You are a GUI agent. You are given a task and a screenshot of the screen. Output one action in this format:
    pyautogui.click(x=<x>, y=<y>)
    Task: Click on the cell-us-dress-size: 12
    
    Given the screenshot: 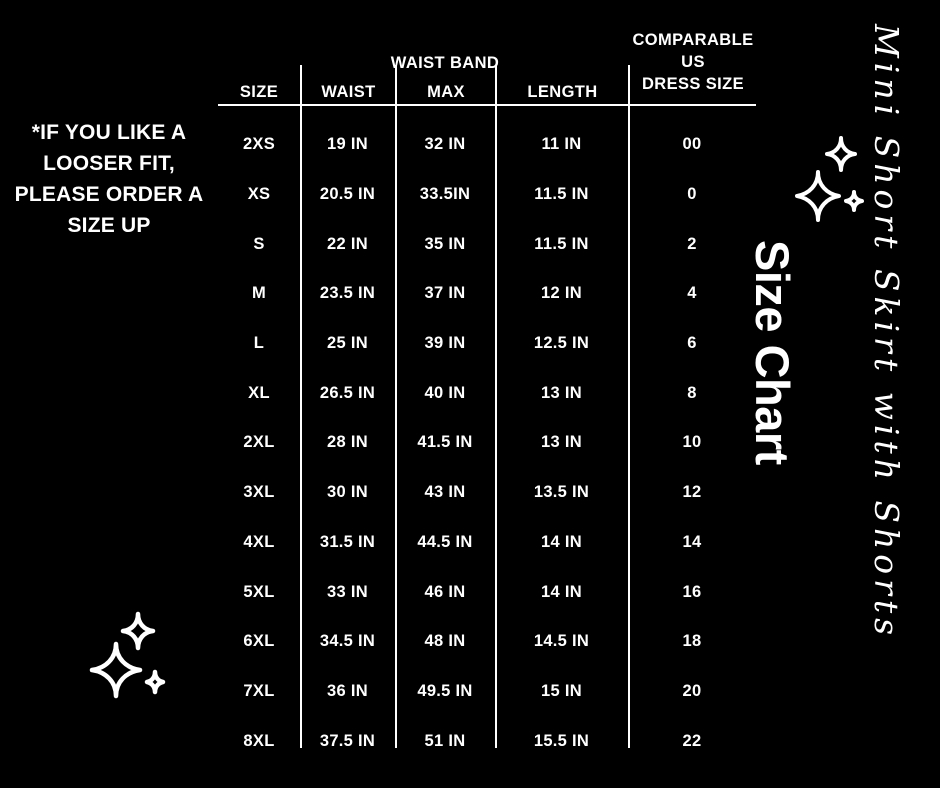 What is the action you would take?
    pyautogui.click(x=692, y=492)
    